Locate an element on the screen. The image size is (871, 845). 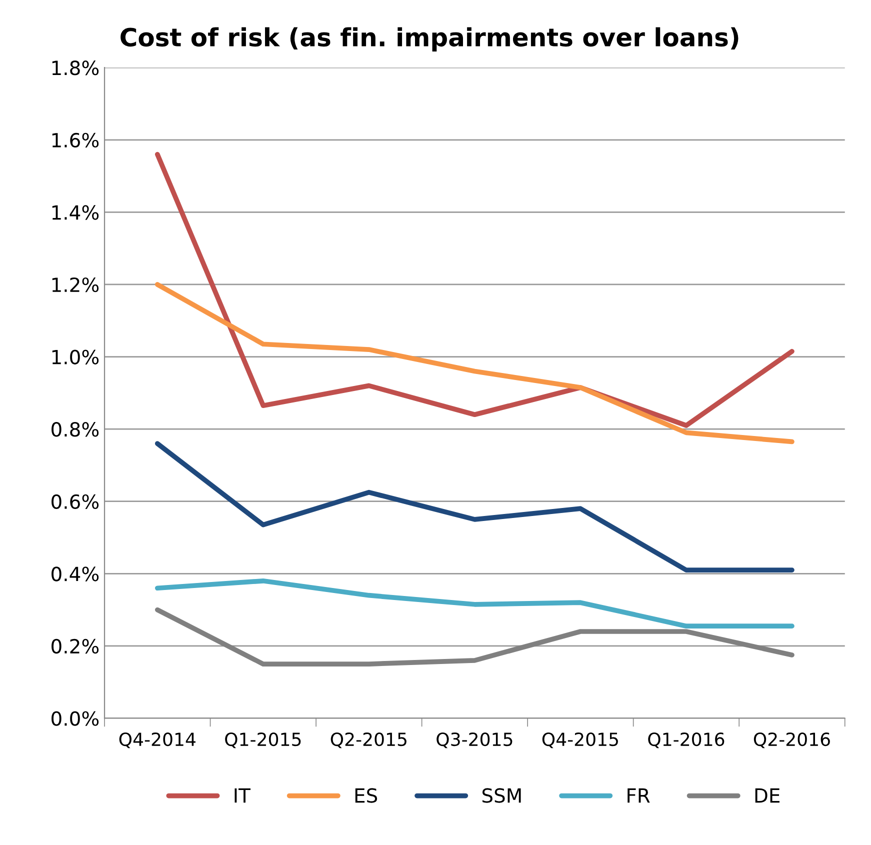
legend-label: FR is located at coordinates (639, 795).